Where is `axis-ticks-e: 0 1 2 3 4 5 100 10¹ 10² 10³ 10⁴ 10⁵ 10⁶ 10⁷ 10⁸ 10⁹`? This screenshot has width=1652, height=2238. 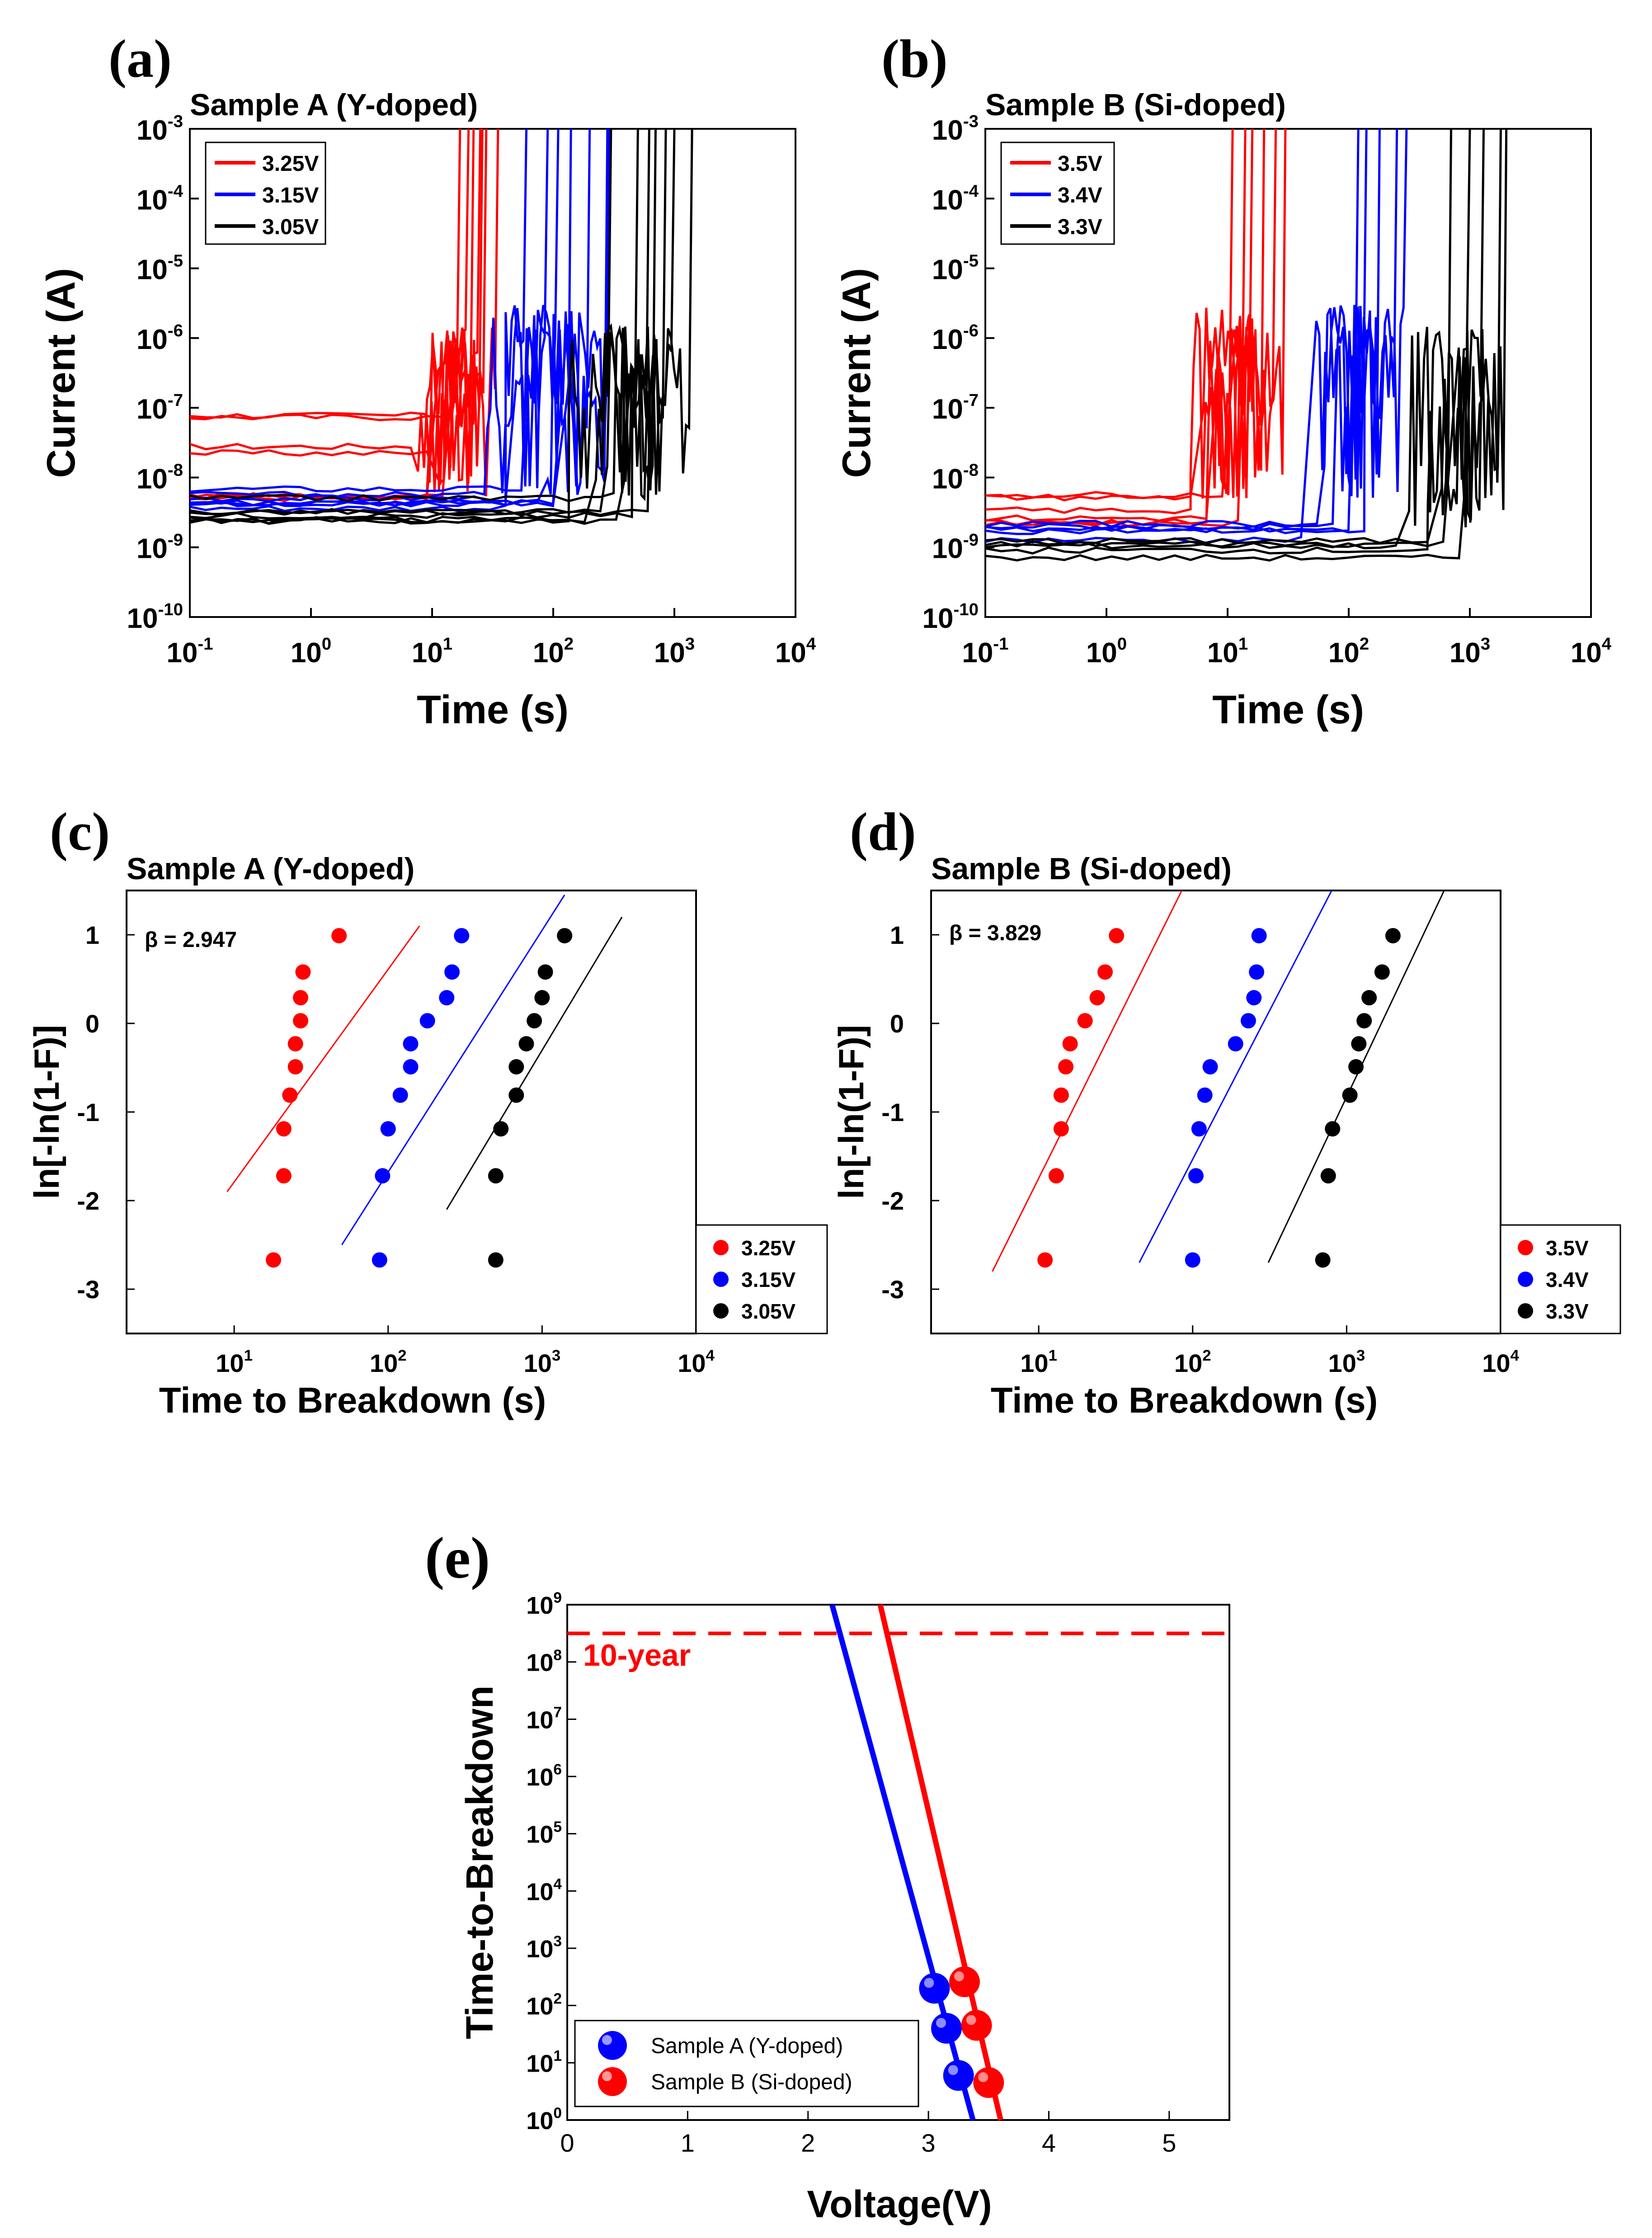 axis-ticks-e: 0 1 2 3 4 5 100 10¹ 10² 10³ 10⁴ 10⁵ 10⁶ 10⁷ 10⁸ 10⁹ is located at coordinates (851, 1873).